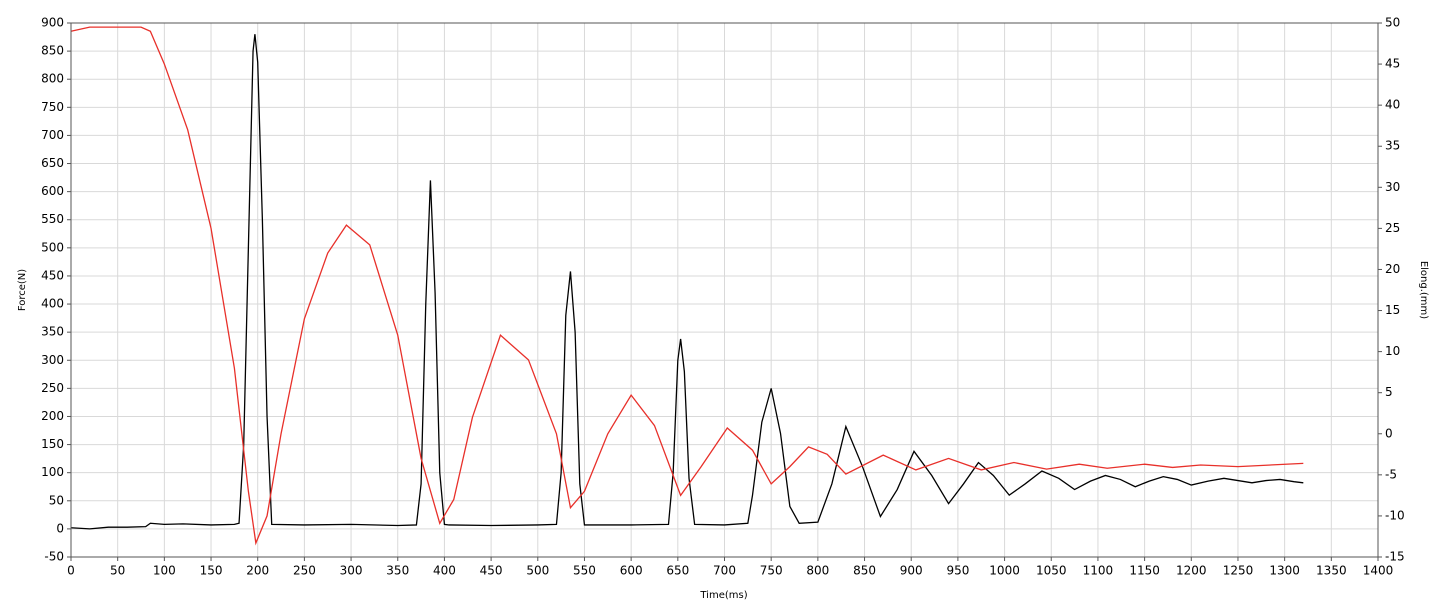 Image resolution: width=1445 pixels, height=608 pixels. Describe the element at coordinates (1391, 474) in the screenshot. I see `y2-tick-label: -5` at that location.